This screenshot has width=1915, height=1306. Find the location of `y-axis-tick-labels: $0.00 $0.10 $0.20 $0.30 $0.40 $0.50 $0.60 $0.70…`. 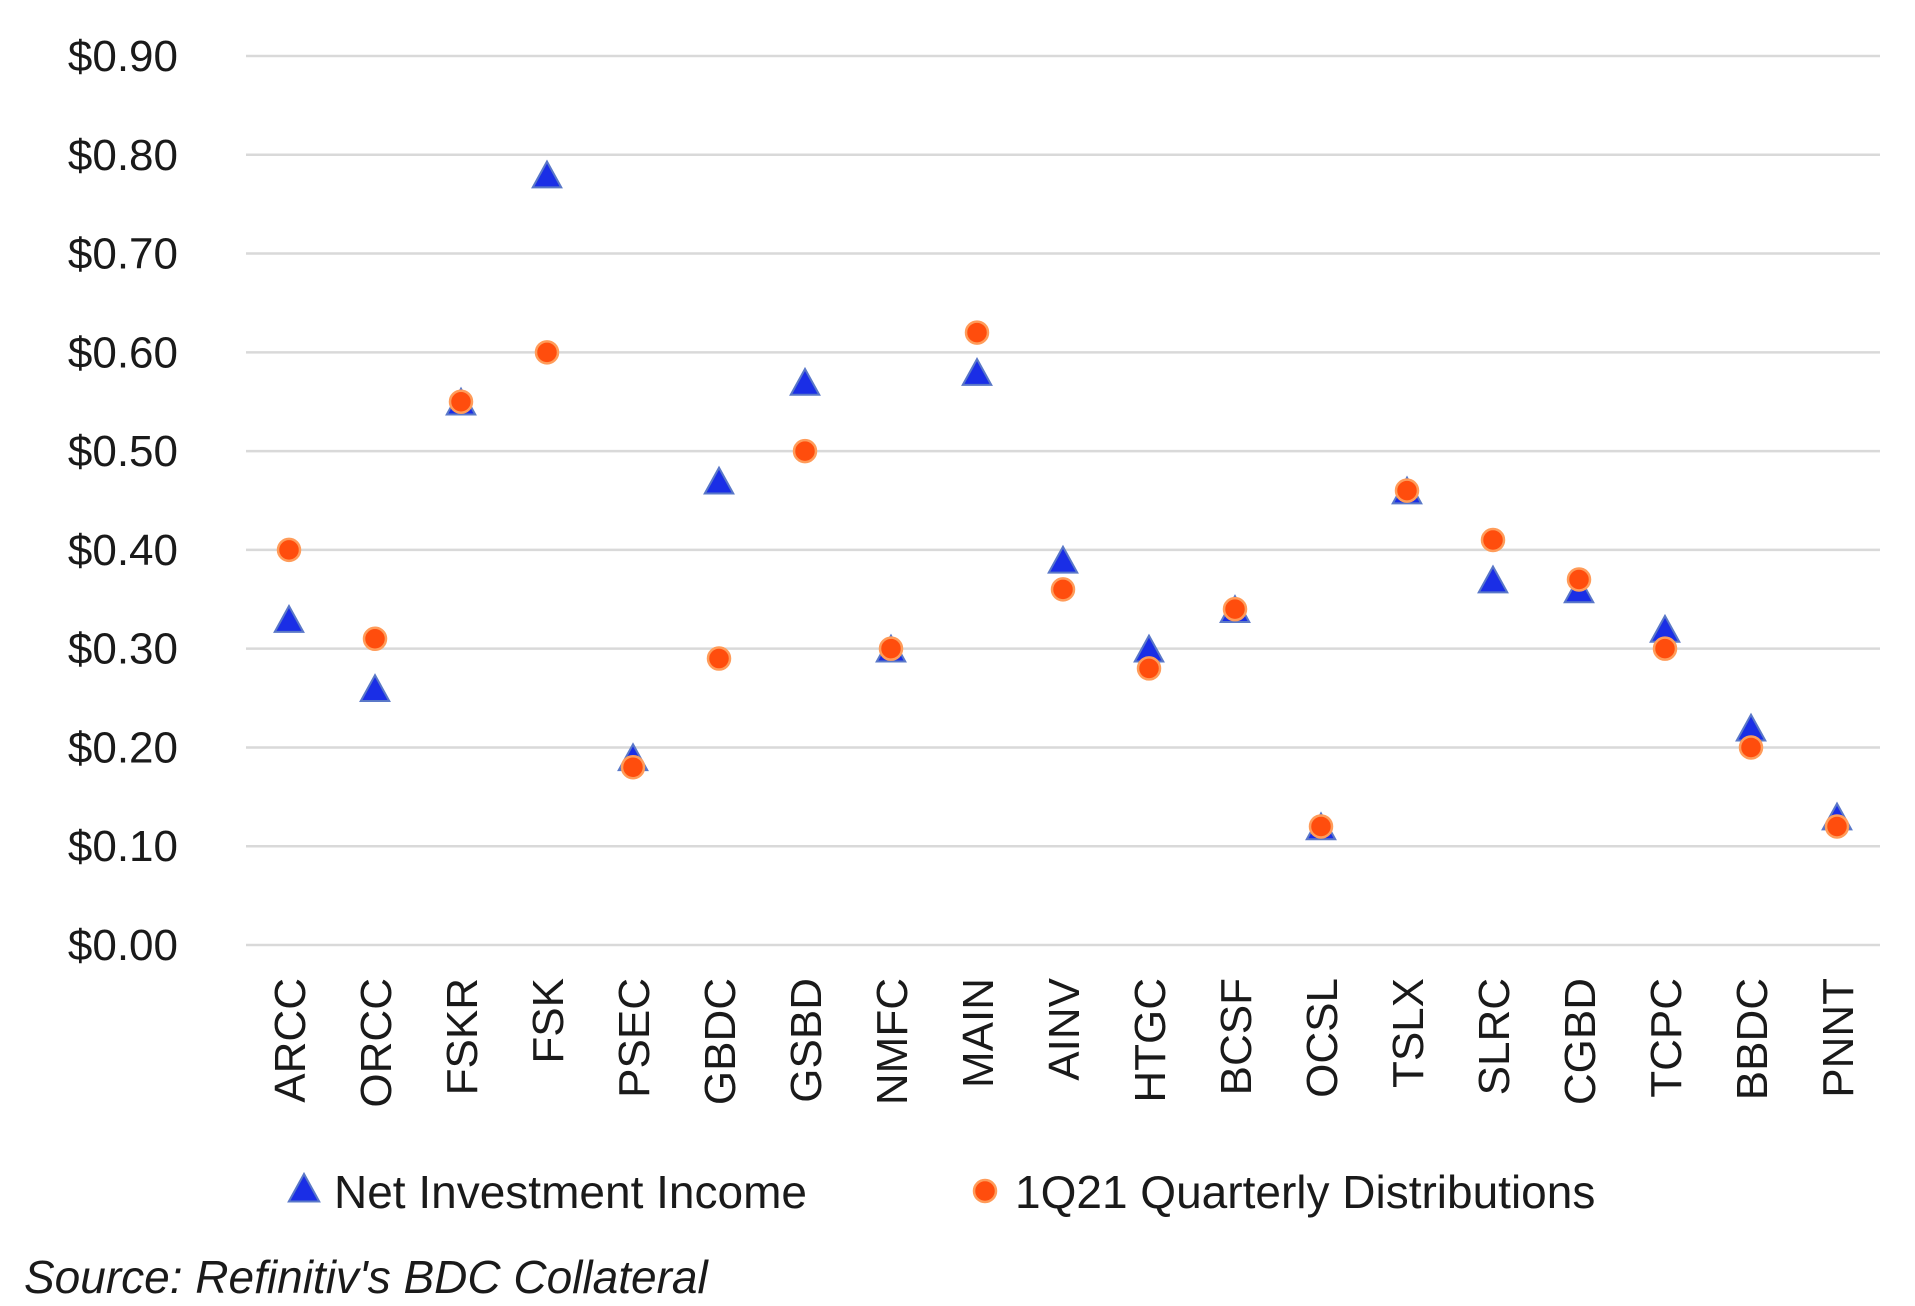

y-axis-tick-labels: $0.00 $0.10 $0.20 $0.30 $0.40 $0.50 $0.60 $0.70… is located at coordinates (123, 501).